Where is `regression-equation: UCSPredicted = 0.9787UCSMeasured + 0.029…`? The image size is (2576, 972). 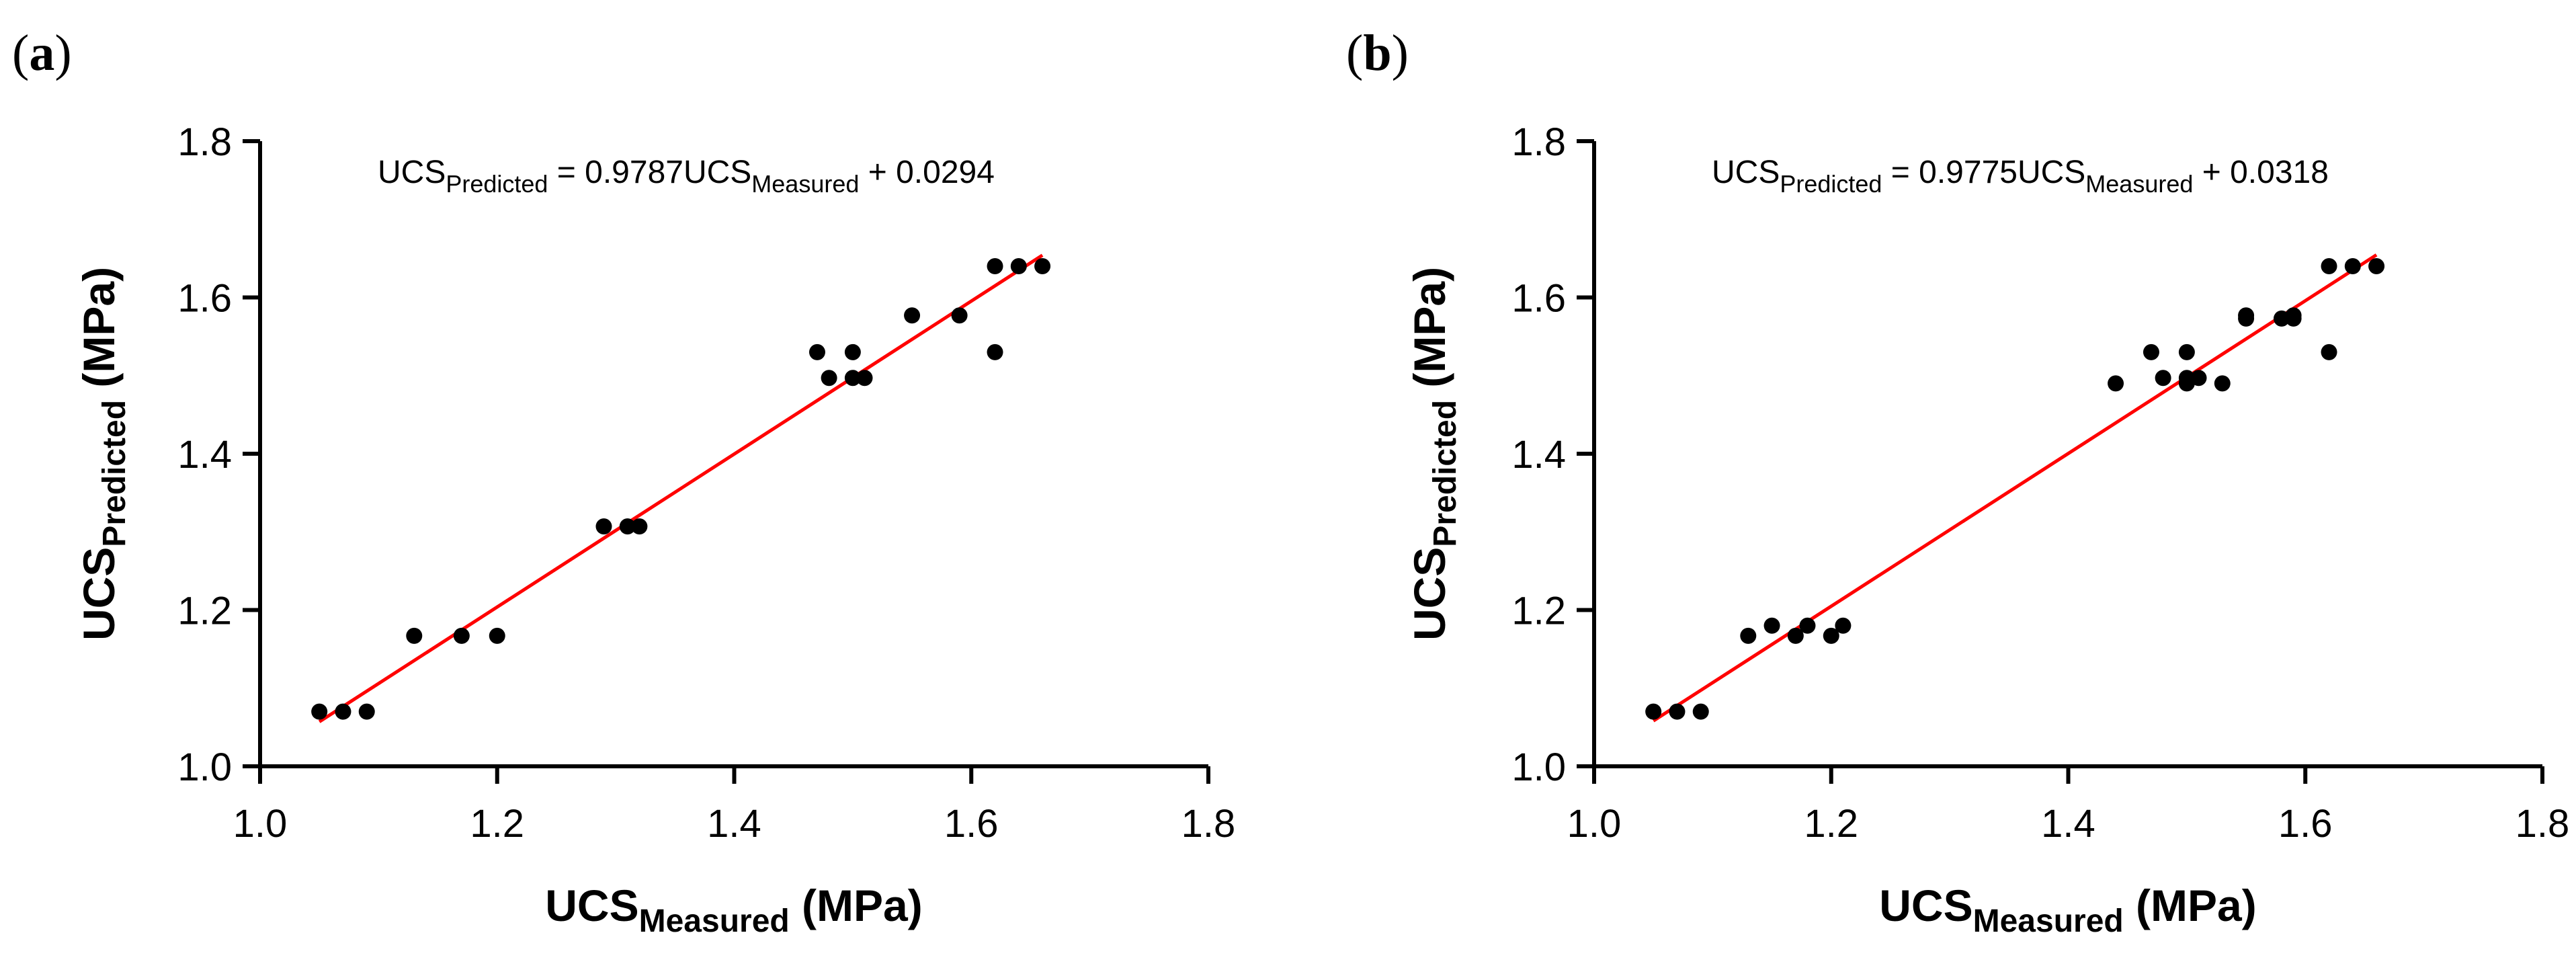
regression-equation: UCSPredicted = 0.9787UCSMeasured + 0.029… is located at coordinates (686, 176).